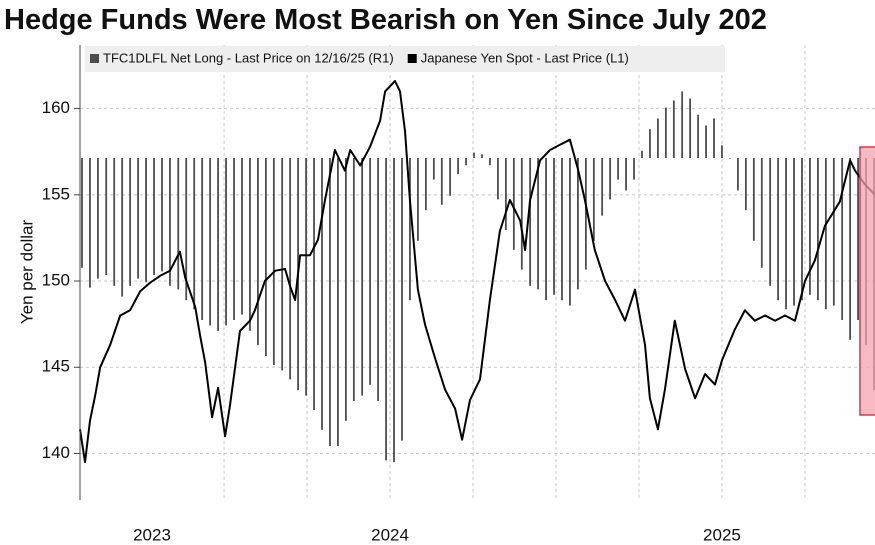 This screenshot has width=875, height=545. What do you see at coordinates (56, 366) in the screenshot?
I see `y-tick-label: 145` at bounding box center [56, 366].